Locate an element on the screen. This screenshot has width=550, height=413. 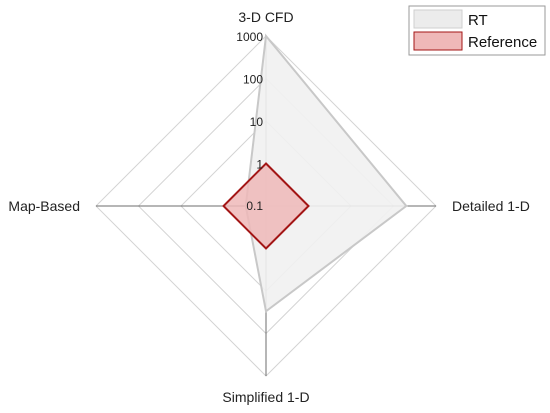
tick-label: 10 is located at coordinates (257, 122).